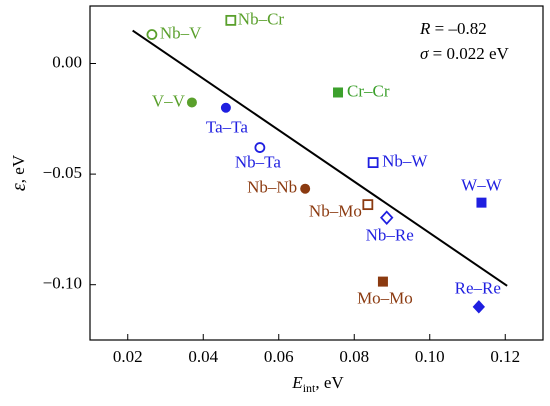 The image size is (550, 406). What do you see at coordinates (482, 185) in the screenshot?
I see `point-label: W–W` at bounding box center [482, 185].